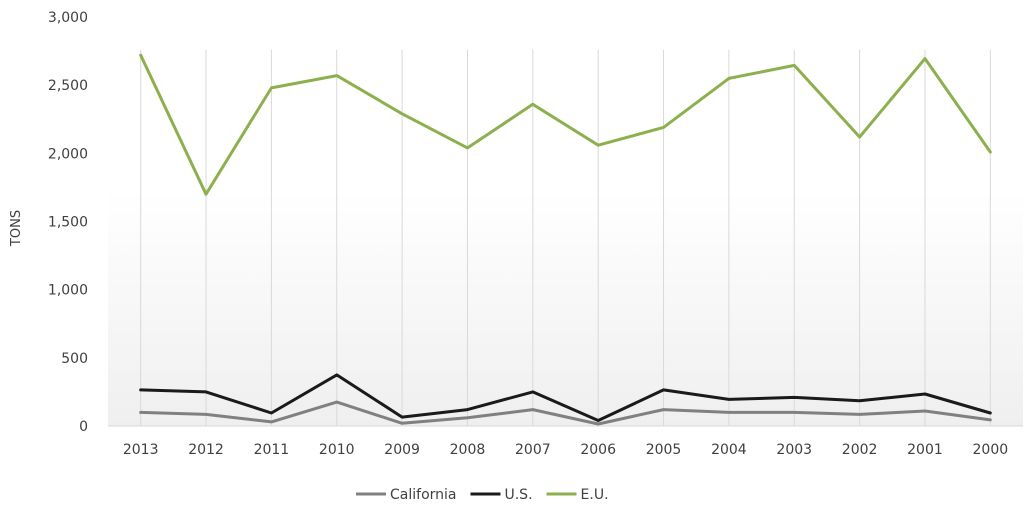 This screenshot has width=1028, height=508. Describe the element at coordinates (206, 450) in the screenshot. I see `x-tick-label: 2012` at that location.